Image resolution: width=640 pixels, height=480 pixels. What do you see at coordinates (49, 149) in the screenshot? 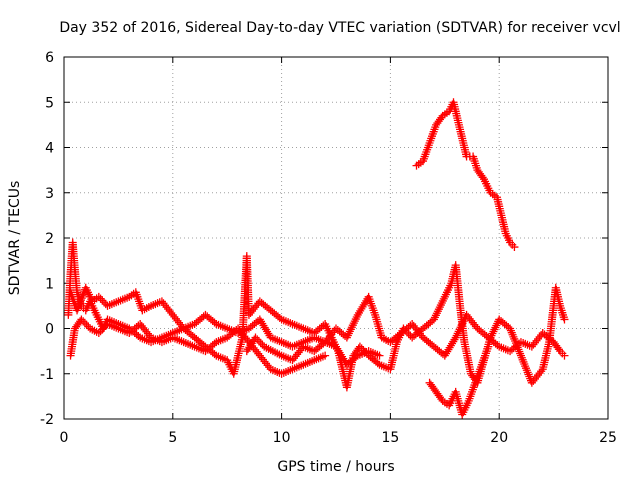
I see `y-tick-label: 4` at bounding box center [49, 149].